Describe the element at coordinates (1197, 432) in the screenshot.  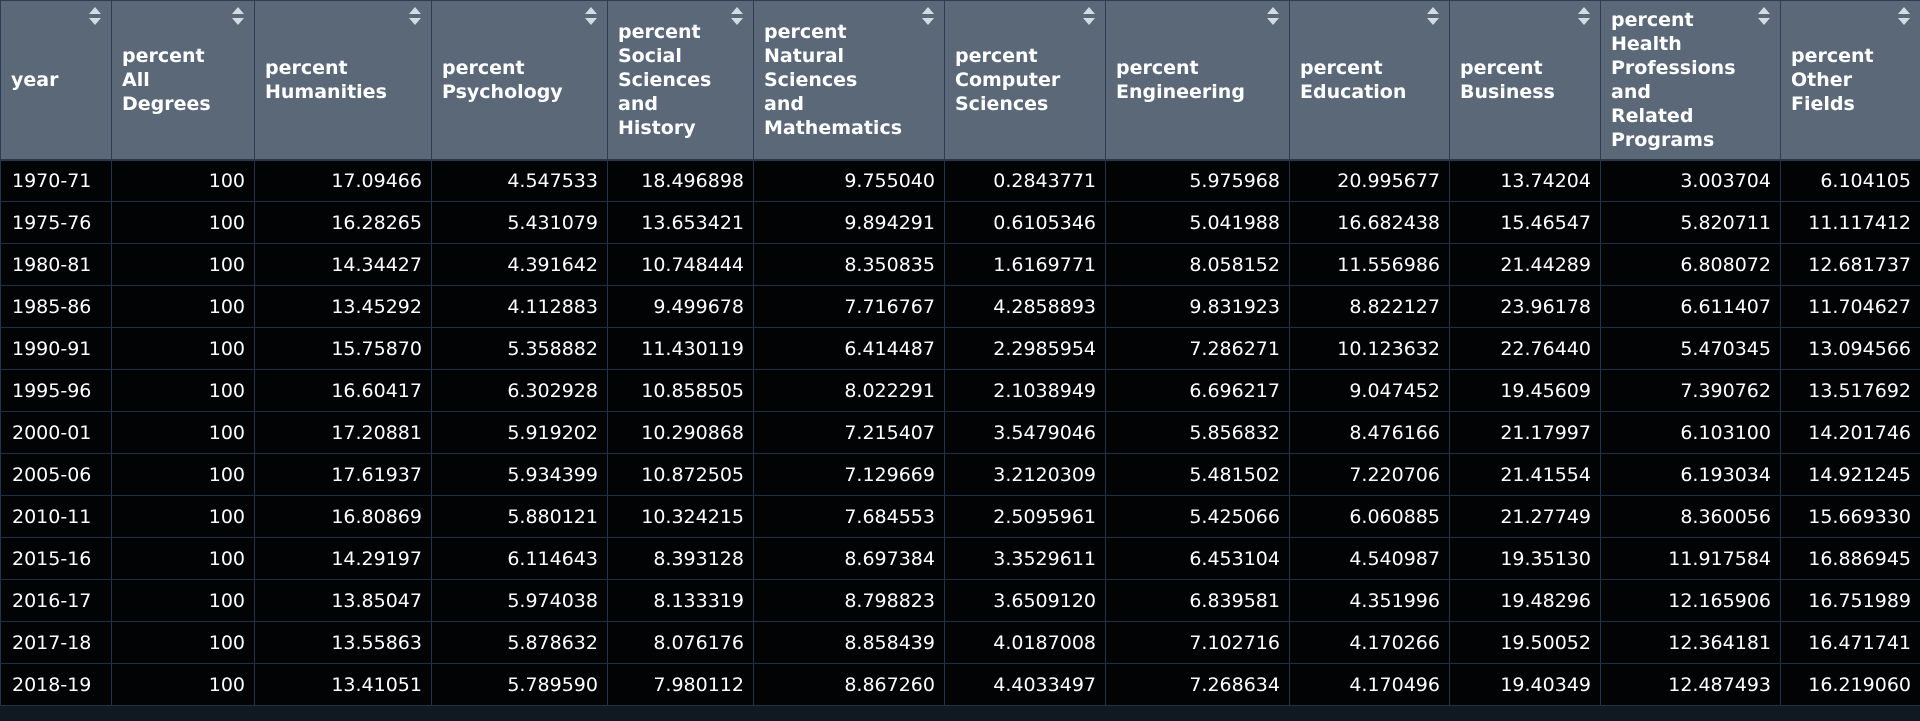
I see `cell-engineering: 5.856832` at that location.